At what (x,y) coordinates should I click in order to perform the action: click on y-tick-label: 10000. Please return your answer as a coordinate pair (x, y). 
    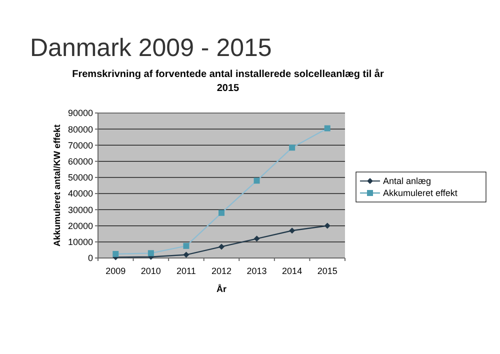
    Looking at the image, I should click on (80, 242).